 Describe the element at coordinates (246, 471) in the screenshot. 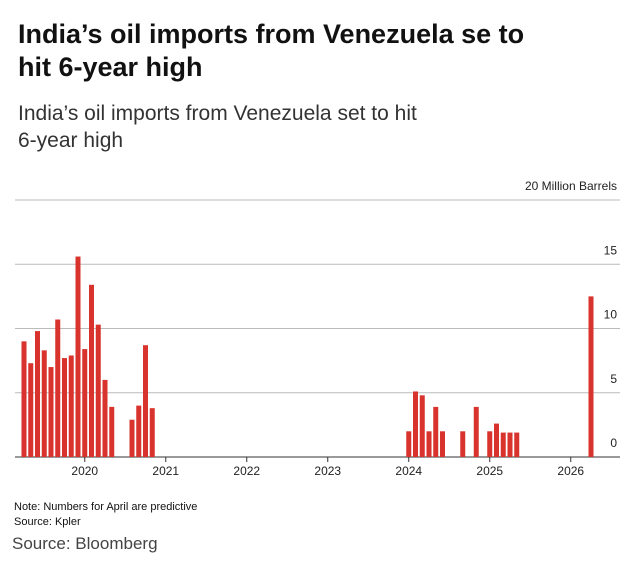

I see `x-tick-label: 2022` at that location.